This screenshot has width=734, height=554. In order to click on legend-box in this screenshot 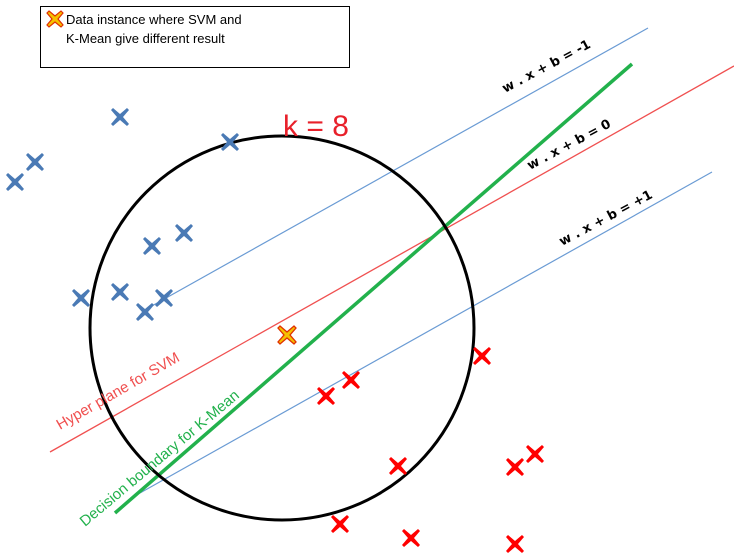, I will do `click(195, 37)`.